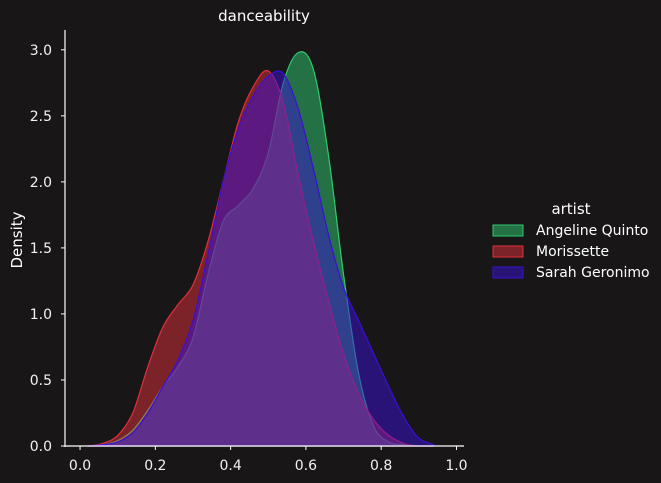 This screenshot has height=483, width=661. What do you see at coordinates (593, 273) in the screenshot?
I see `legend-label-sarah-geronimo: Sarah Geronimo` at bounding box center [593, 273].